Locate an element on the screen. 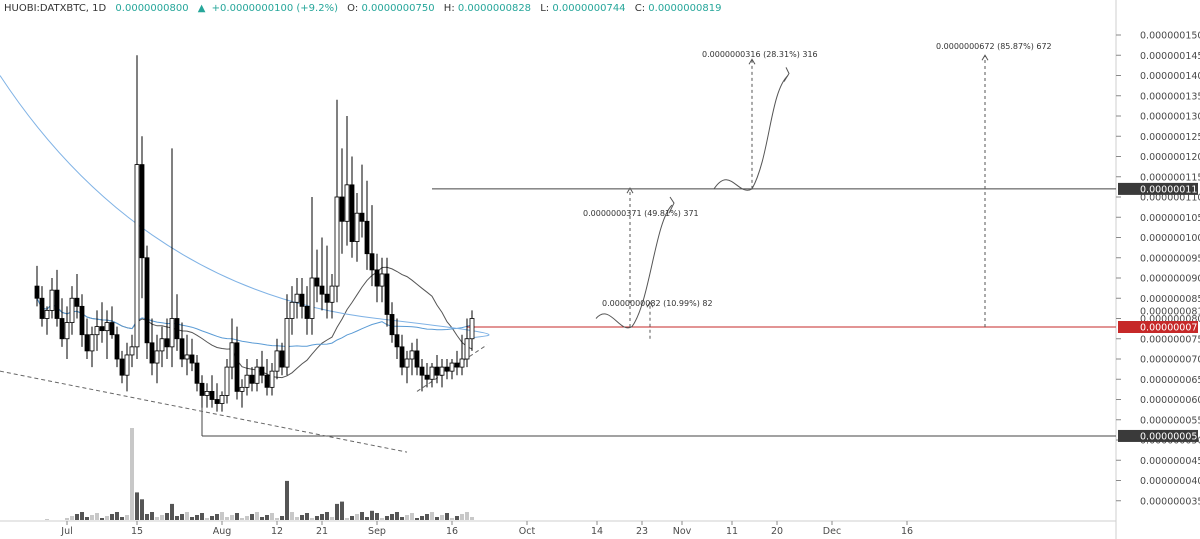  x-tick-label: 12 is located at coordinates (277, 531).